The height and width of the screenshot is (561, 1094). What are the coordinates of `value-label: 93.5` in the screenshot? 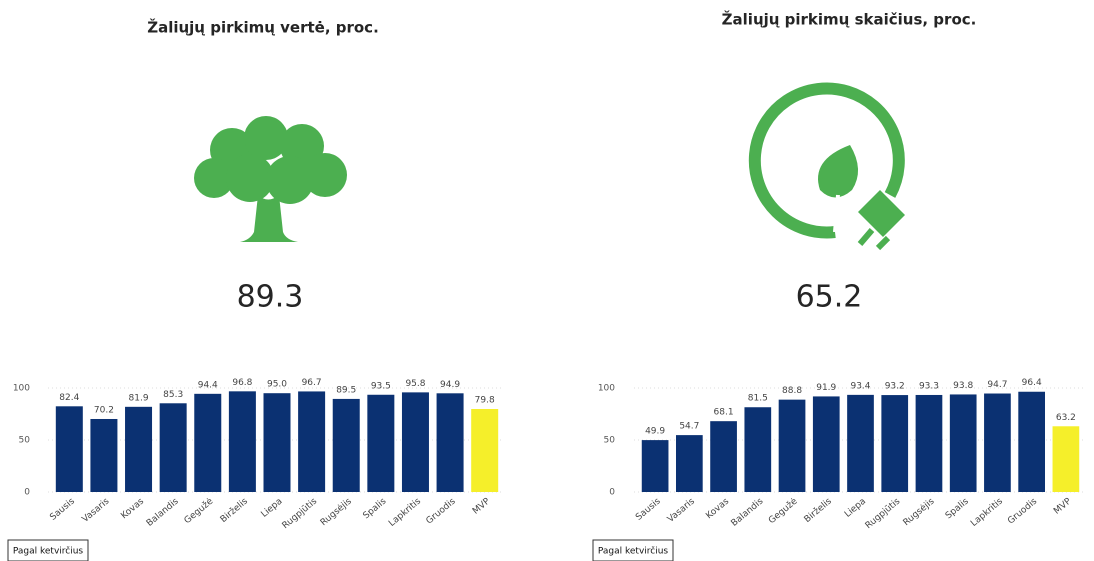 It's located at (381, 386).